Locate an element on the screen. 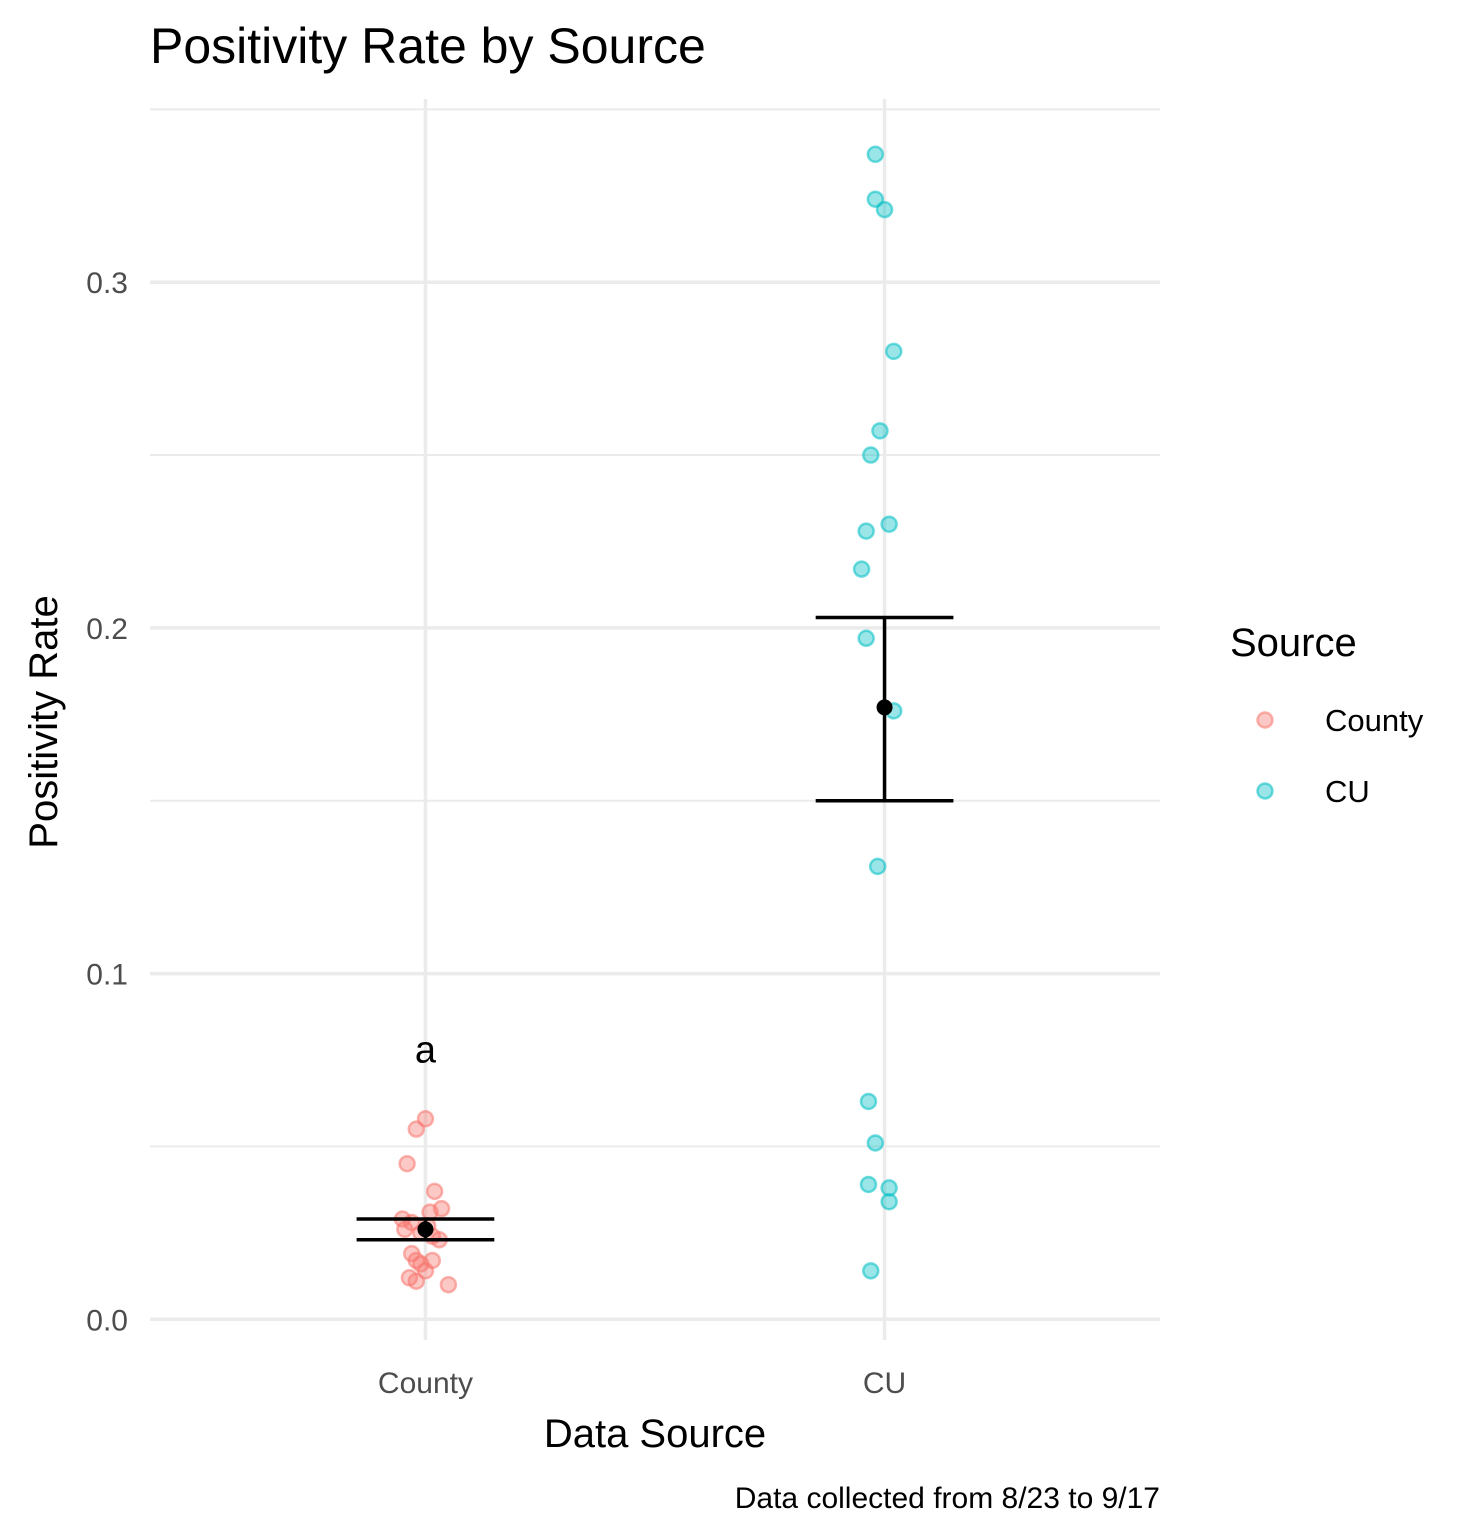 Image resolution: width=1484 pixels, height=1540 pixels. legend-label-county: County is located at coordinates (1374, 720).